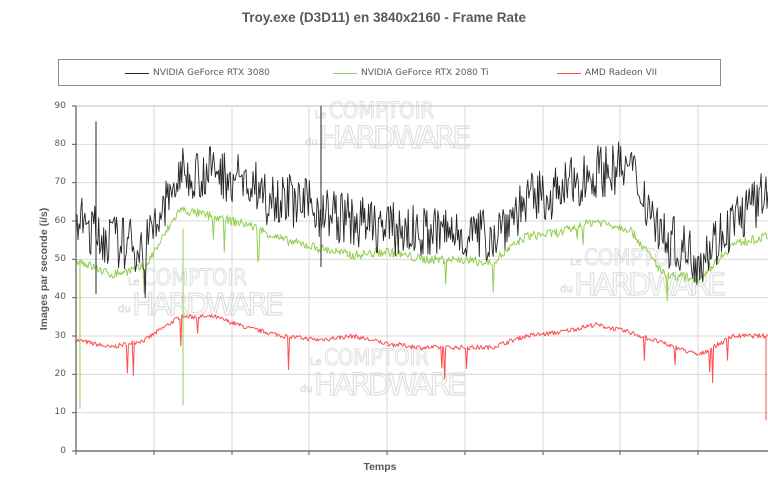  I want to click on y-tick-label: 20, so click(60, 374).